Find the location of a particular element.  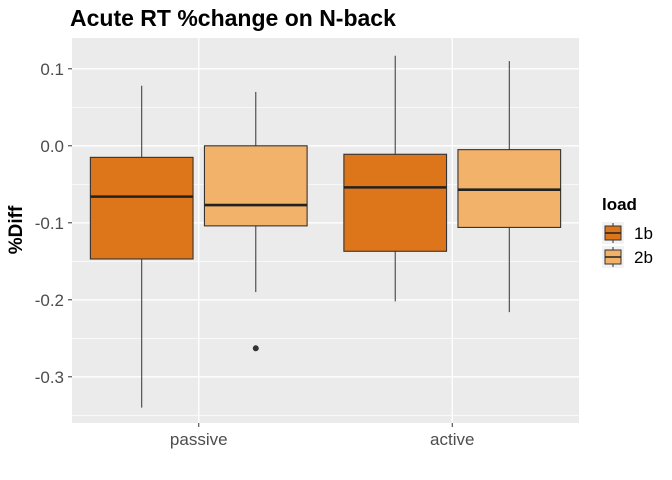

box-2b-passive is located at coordinates (255, 221).